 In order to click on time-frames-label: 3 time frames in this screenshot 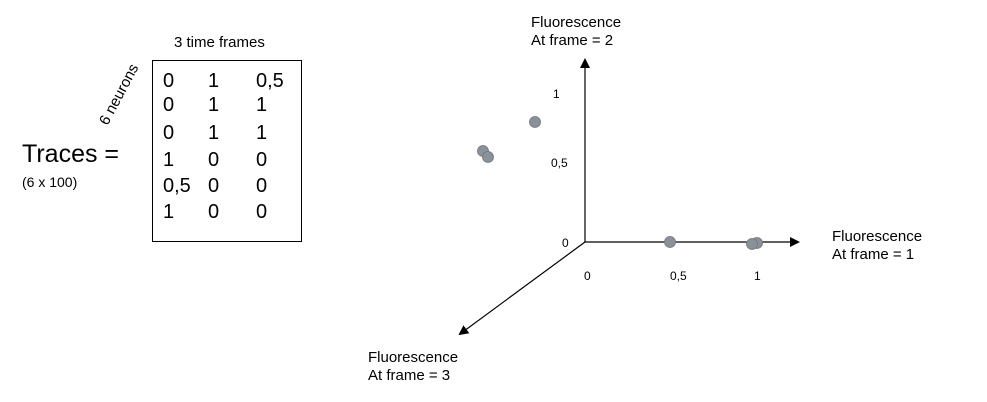, I will do `click(219, 42)`.